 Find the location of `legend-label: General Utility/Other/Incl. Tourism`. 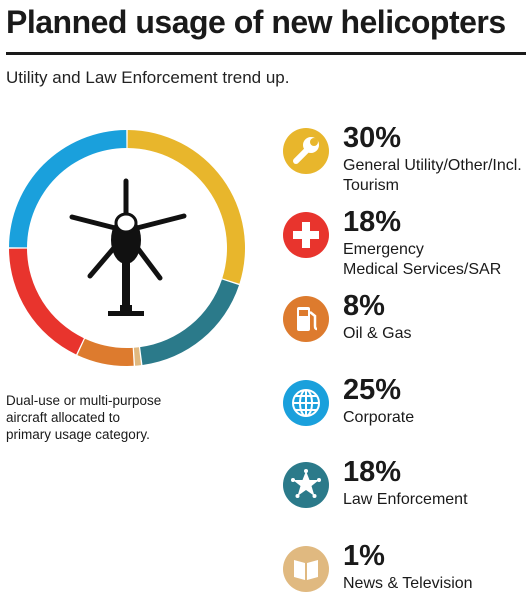

legend-label: General Utility/Other/Incl. Tourism is located at coordinates (432, 175).